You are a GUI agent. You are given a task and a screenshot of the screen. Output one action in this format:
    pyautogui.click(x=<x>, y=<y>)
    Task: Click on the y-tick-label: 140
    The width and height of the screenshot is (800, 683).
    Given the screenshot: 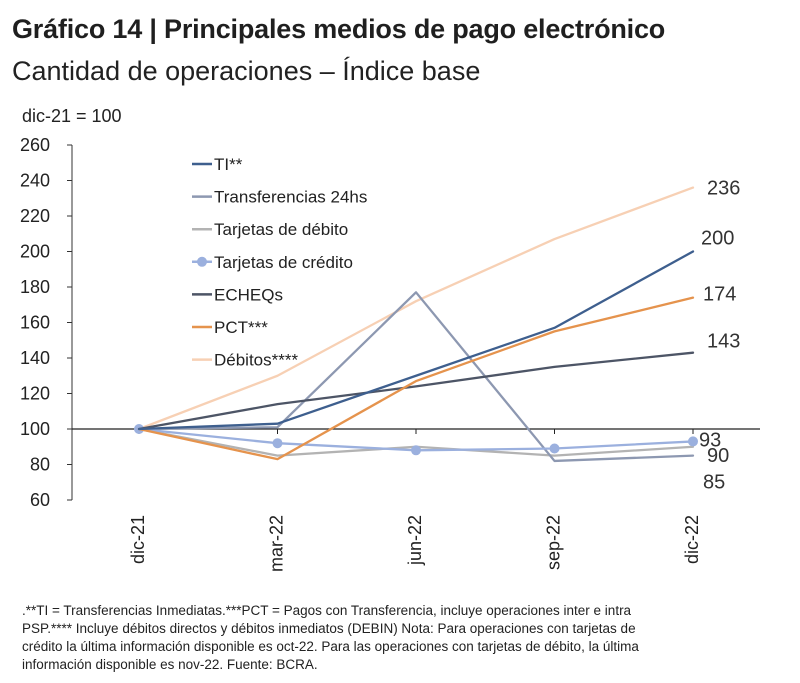 What is the action you would take?
    pyautogui.click(x=35, y=358)
    